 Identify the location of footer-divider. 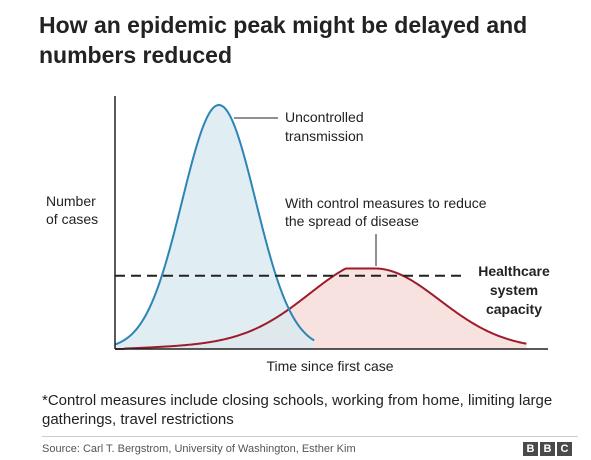
(310, 436).